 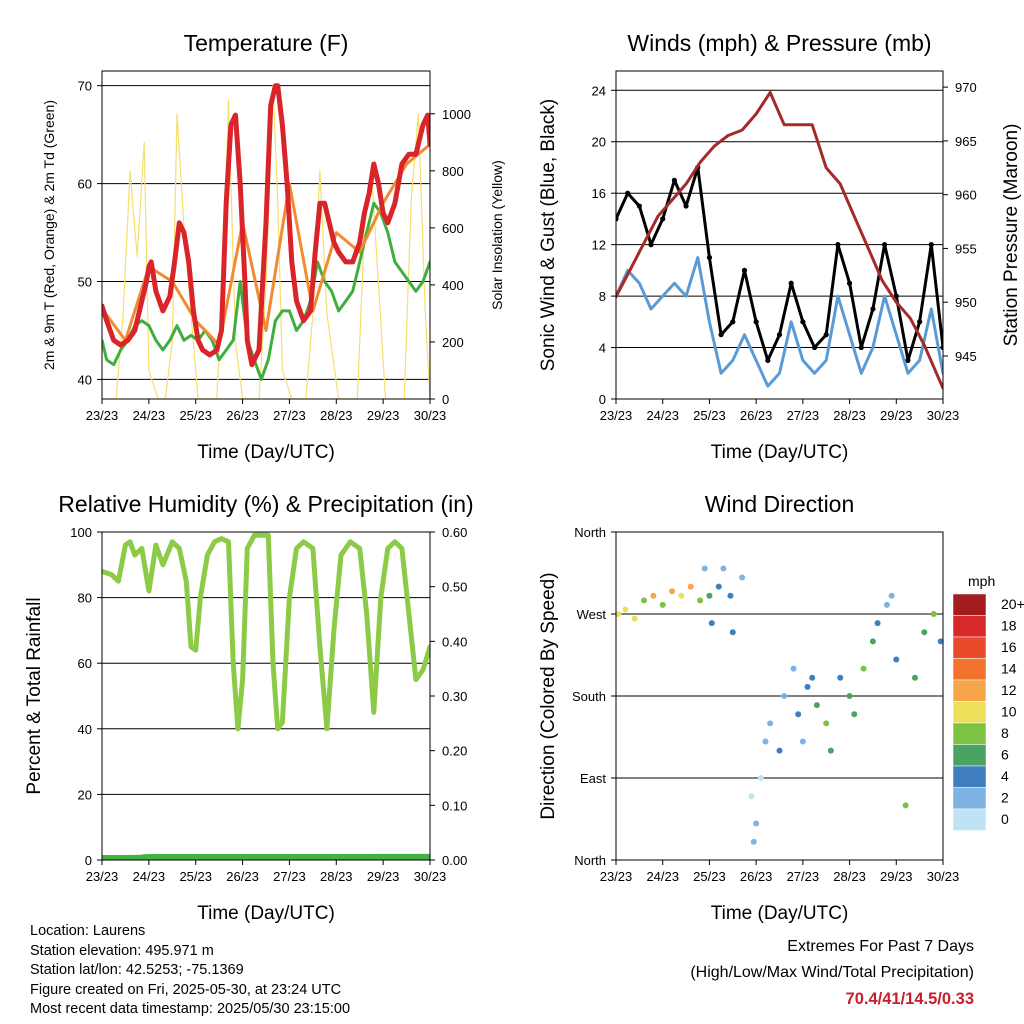 What do you see at coordinates (85, 282) in the screenshot?
I see `y-tick-label: 50` at bounding box center [85, 282].